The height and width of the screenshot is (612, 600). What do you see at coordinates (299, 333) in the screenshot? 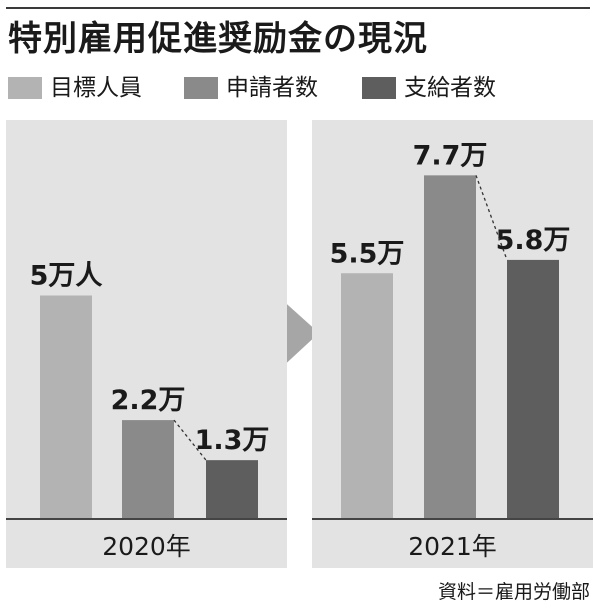
I see `transition-arrow` at bounding box center [299, 333].